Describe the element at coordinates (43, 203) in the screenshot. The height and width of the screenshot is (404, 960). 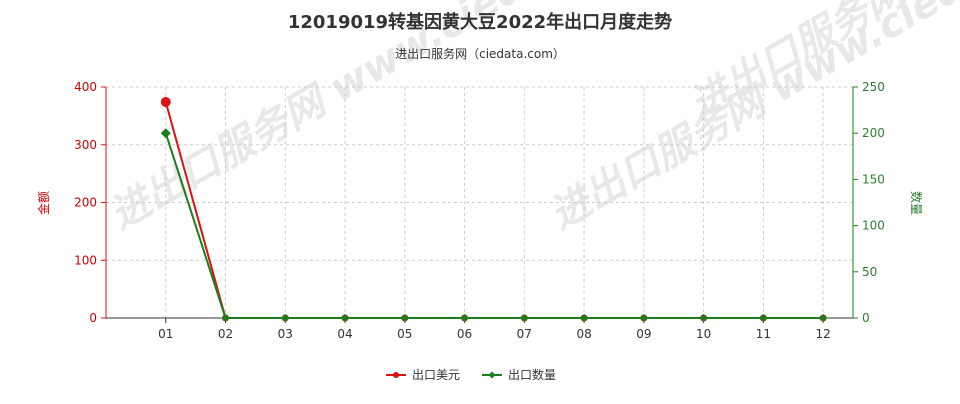
I see `y-left-axis-label: 金额` at that location.